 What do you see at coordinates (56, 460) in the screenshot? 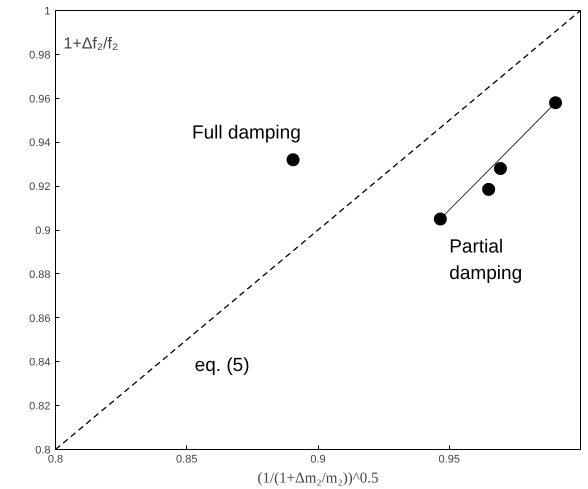
I see `x-tick-label: 0.8` at bounding box center [56, 460].